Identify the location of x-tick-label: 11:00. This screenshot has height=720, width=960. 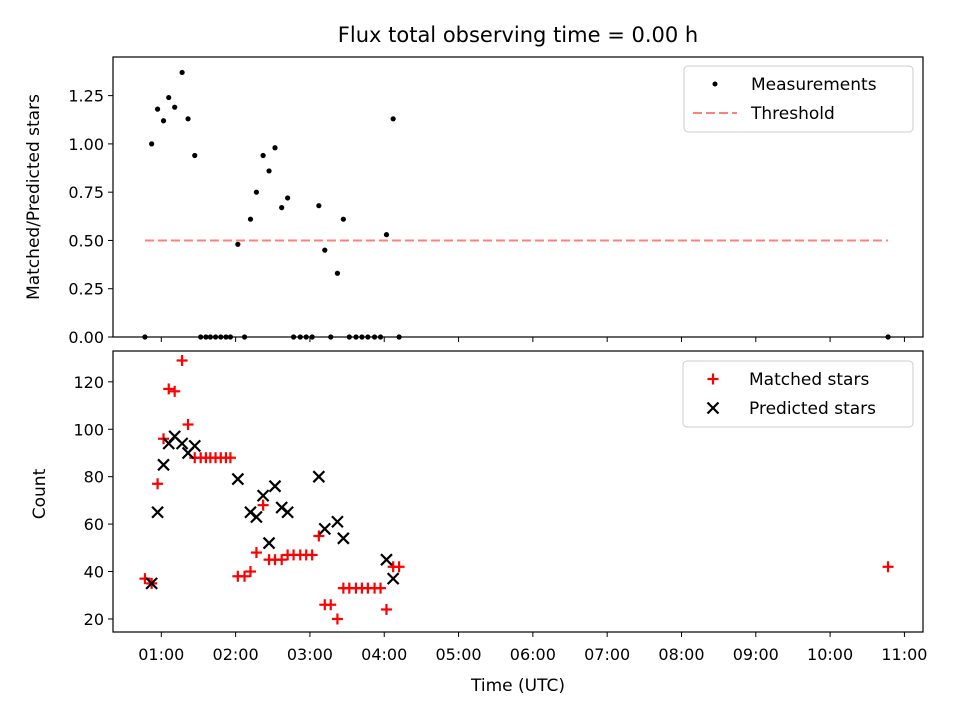
(904, 654).